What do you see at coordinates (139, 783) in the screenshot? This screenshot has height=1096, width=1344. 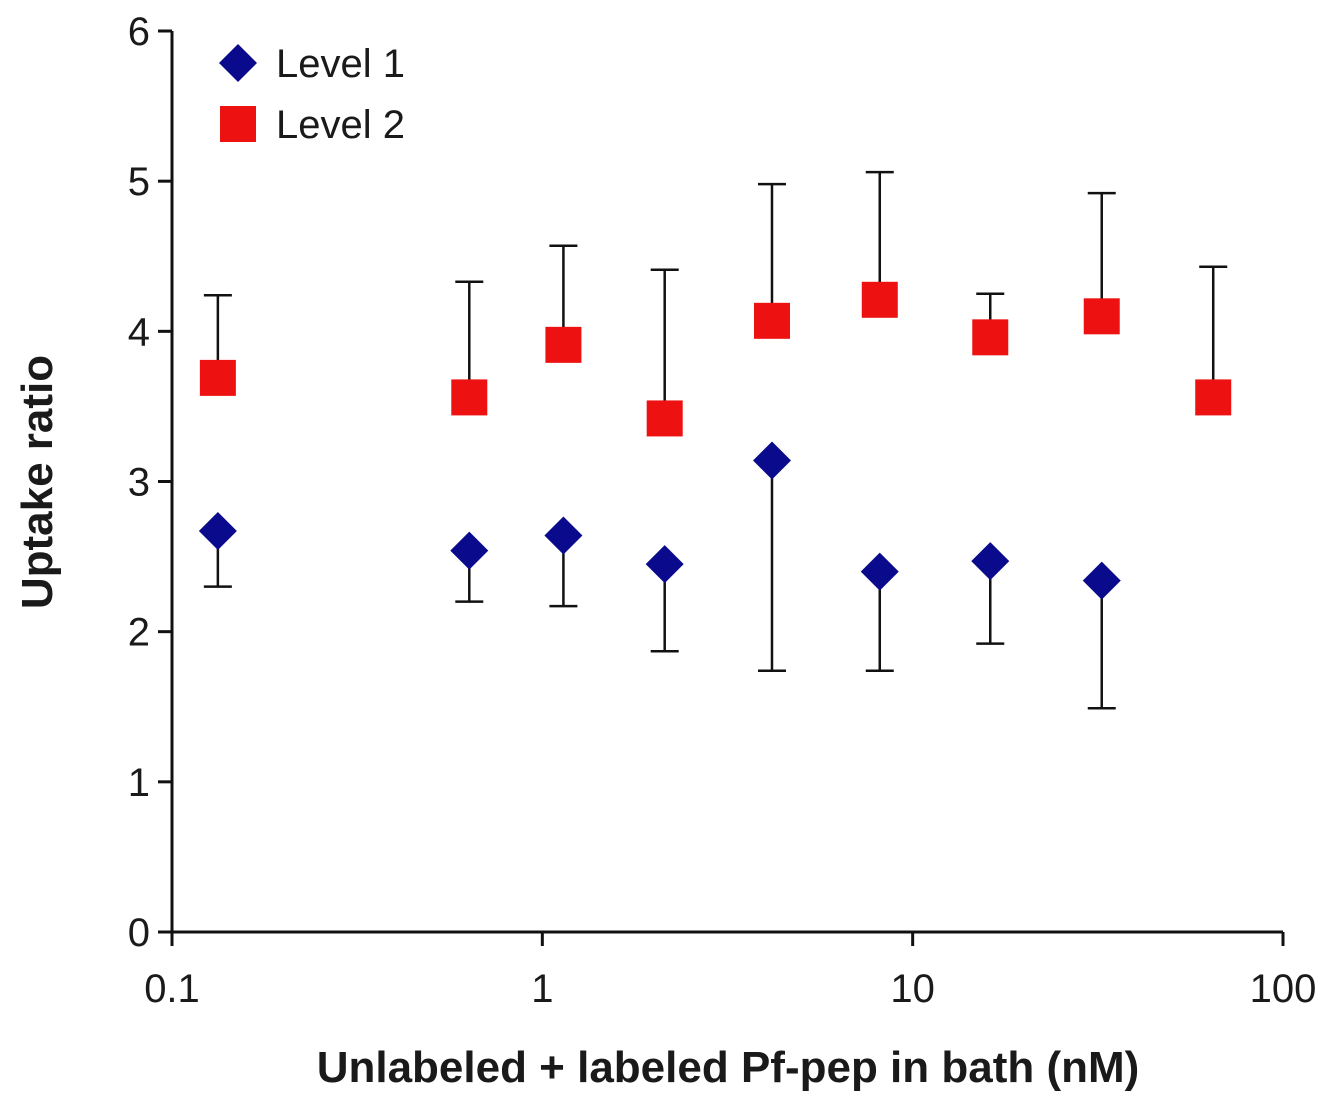 I see `y-tick-label: 1` at bounding box center [139, 783].